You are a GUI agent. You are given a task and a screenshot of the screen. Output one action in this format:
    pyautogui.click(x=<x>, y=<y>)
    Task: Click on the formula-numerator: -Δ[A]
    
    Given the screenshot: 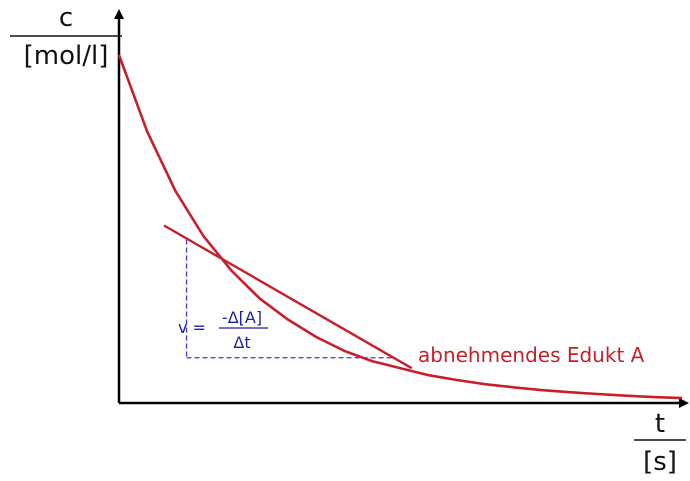 What is the action you would take?
    pyautogui.click(x=242, y=317)
    